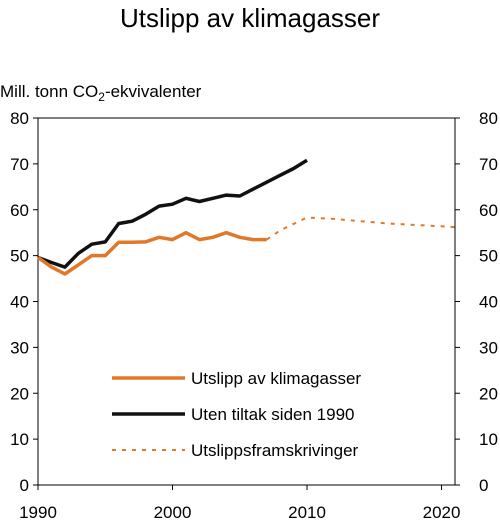  What do you see at coordinates (49, 91) in the screenshot?
I see `y-axis-unit-pre: Mill. tonn CO` at bounding box center [49, 91].